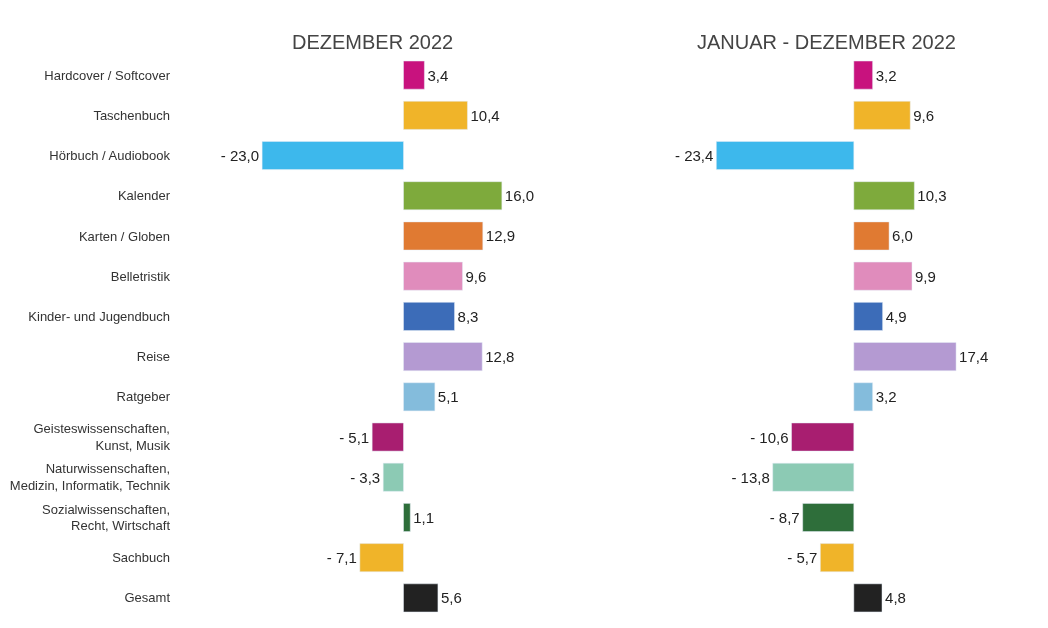 The image size is (1048, 628). What do you see at coordinates (107, 75) in the screenshot?
I see `y-tick-label: Hardcover / Softcover` at bounding box center [107, 75].